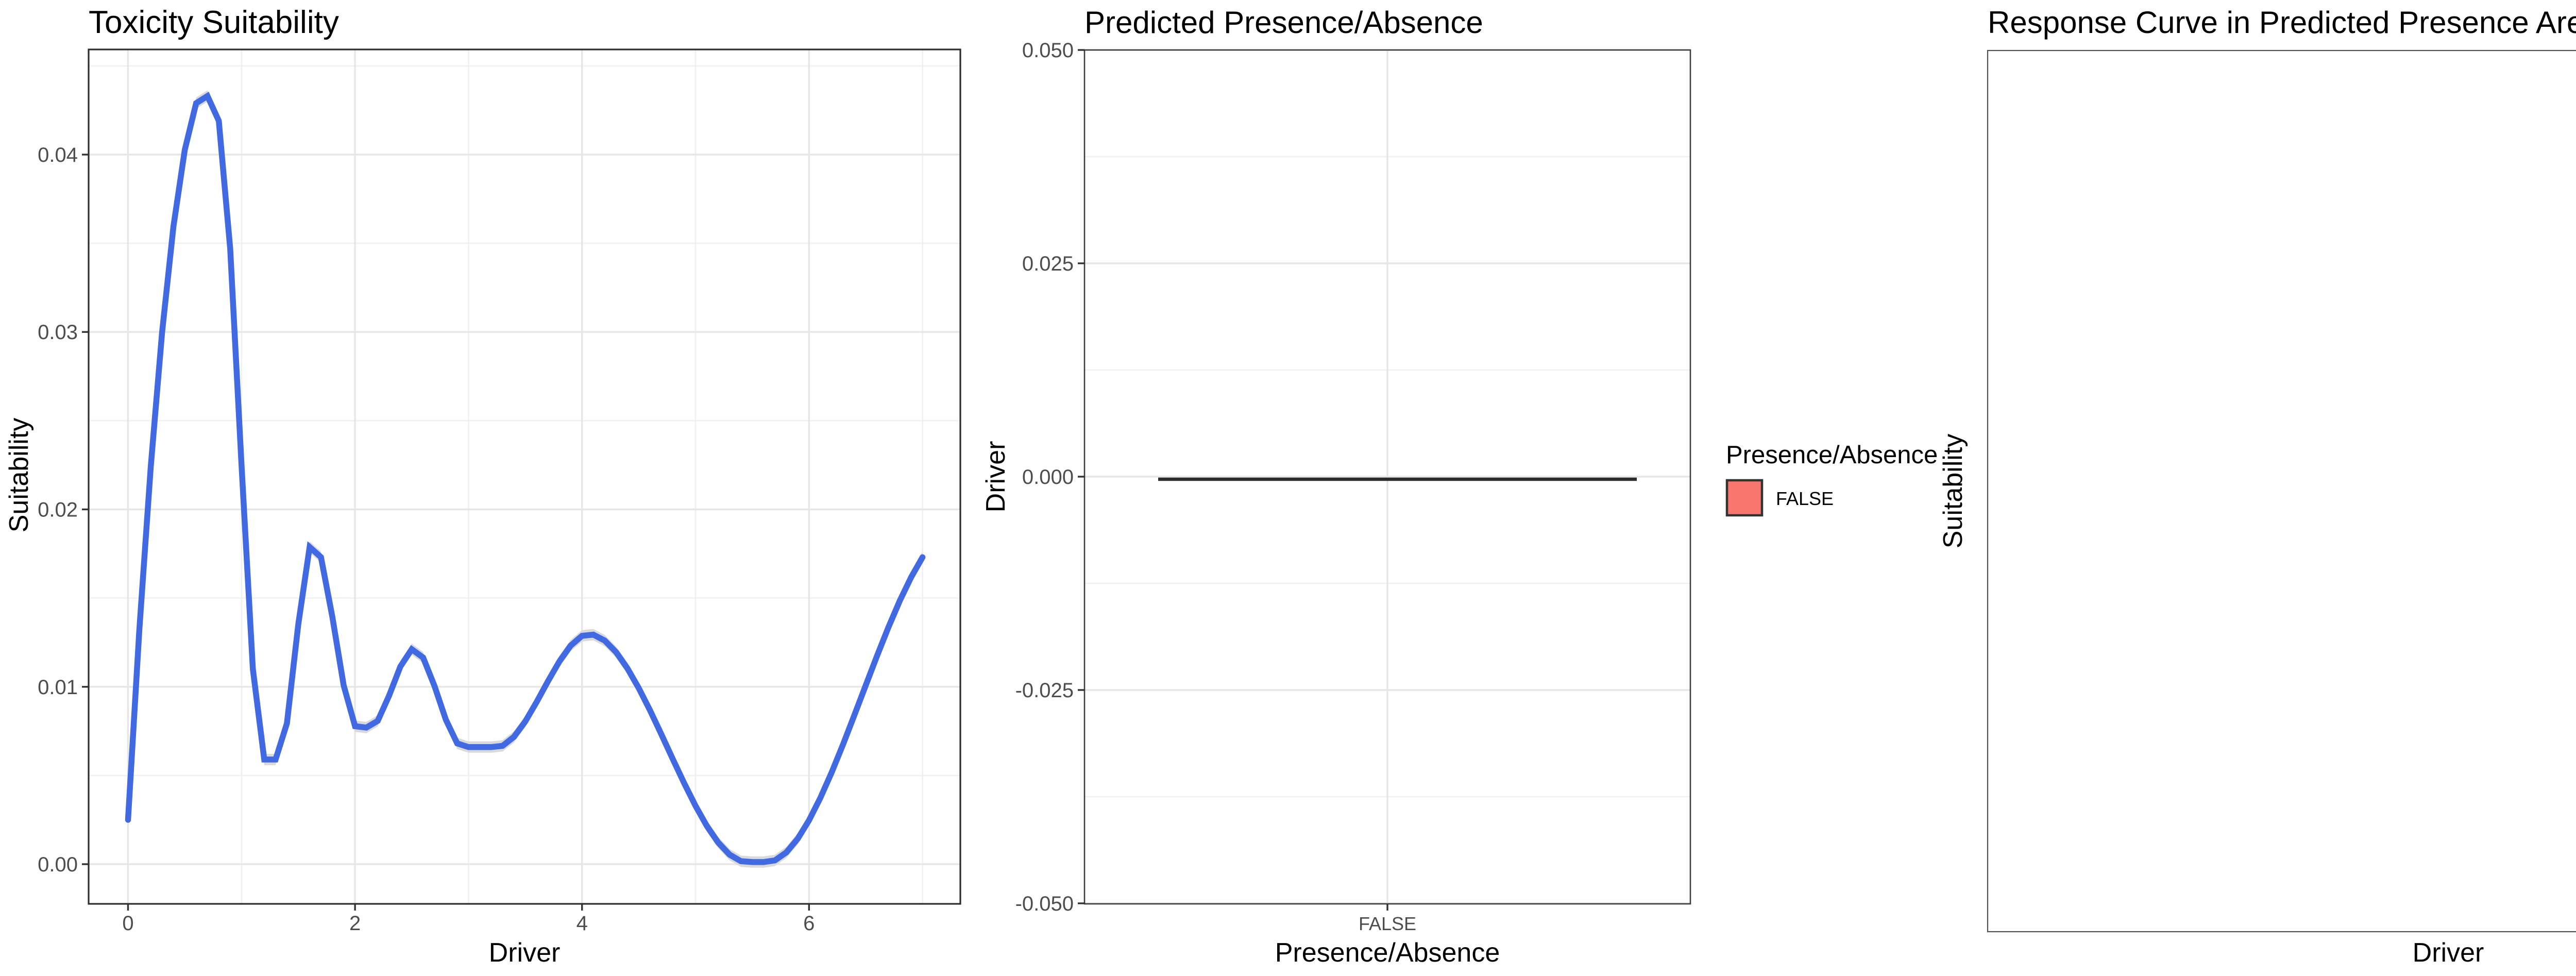 Image resolution: width=2576 pixels, height=976 pixels. Describe the element at coordinates (58, 332) in the screenshot. I see `svg-text: 0.03` at that location.